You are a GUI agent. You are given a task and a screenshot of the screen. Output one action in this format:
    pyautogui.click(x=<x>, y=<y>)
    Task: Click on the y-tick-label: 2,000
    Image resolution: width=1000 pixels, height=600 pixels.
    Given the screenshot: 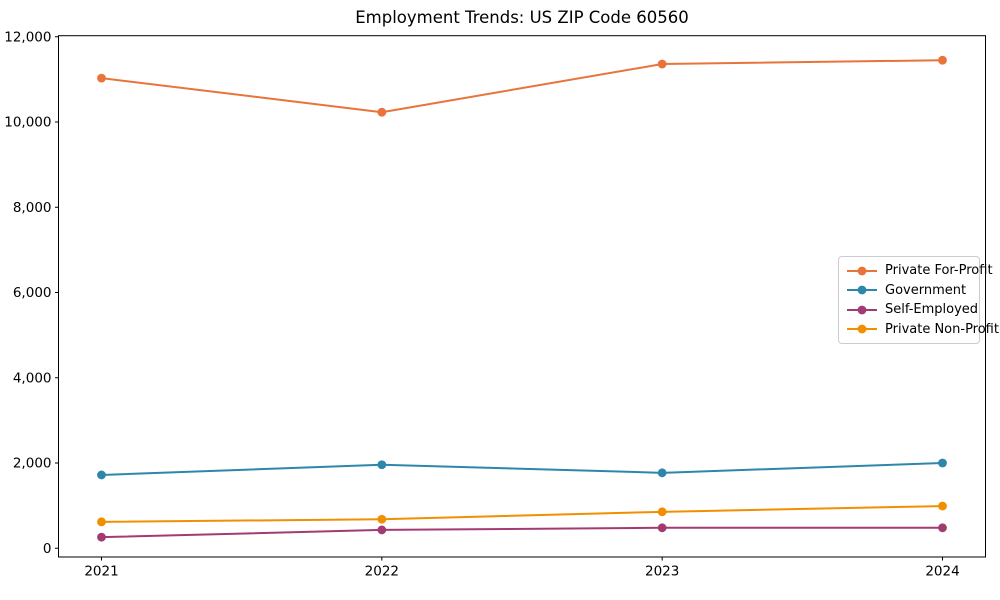 What is the action you would take?
    pyautogui.click(x=32, y=464)
    